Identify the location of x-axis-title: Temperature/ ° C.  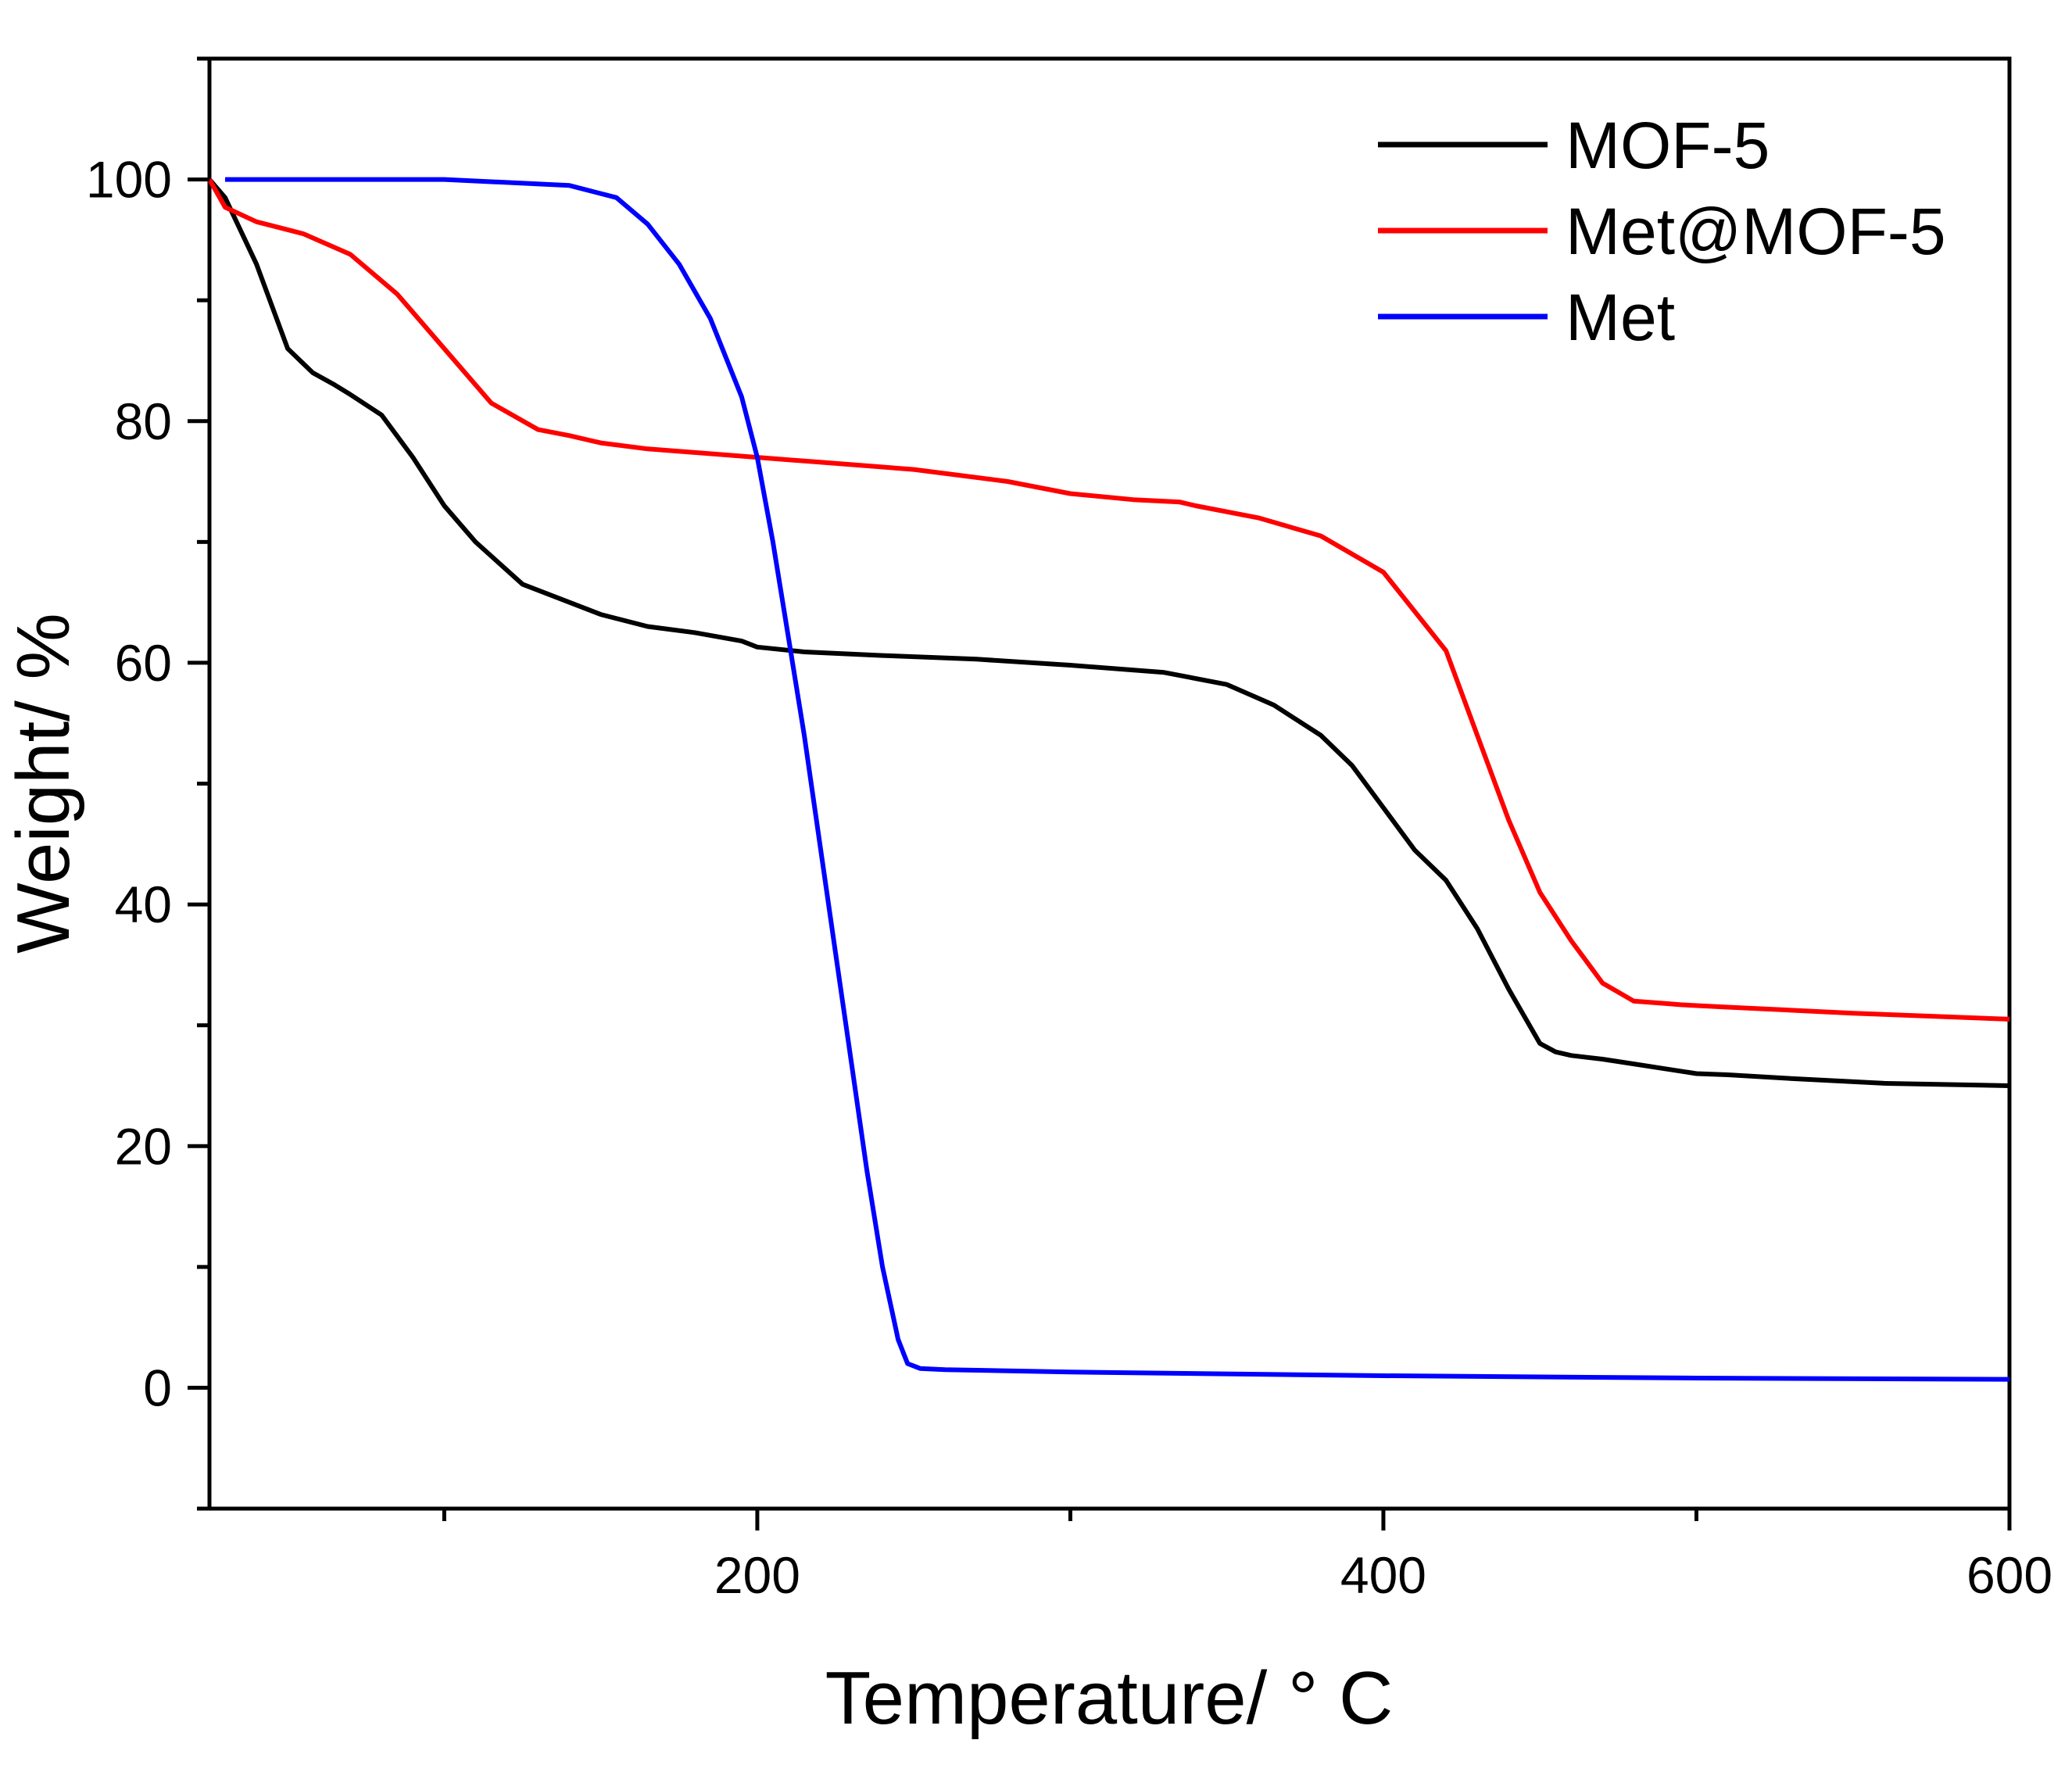
(1109, 1698).